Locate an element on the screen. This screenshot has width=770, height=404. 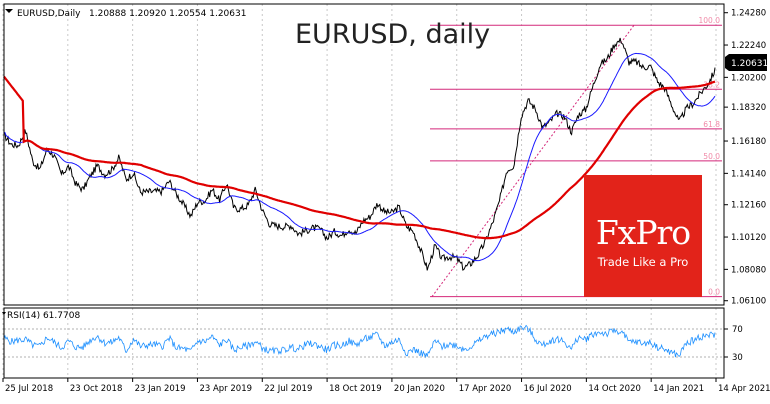
last-price-value: 1.20631 is located at coordinates (749, 64).